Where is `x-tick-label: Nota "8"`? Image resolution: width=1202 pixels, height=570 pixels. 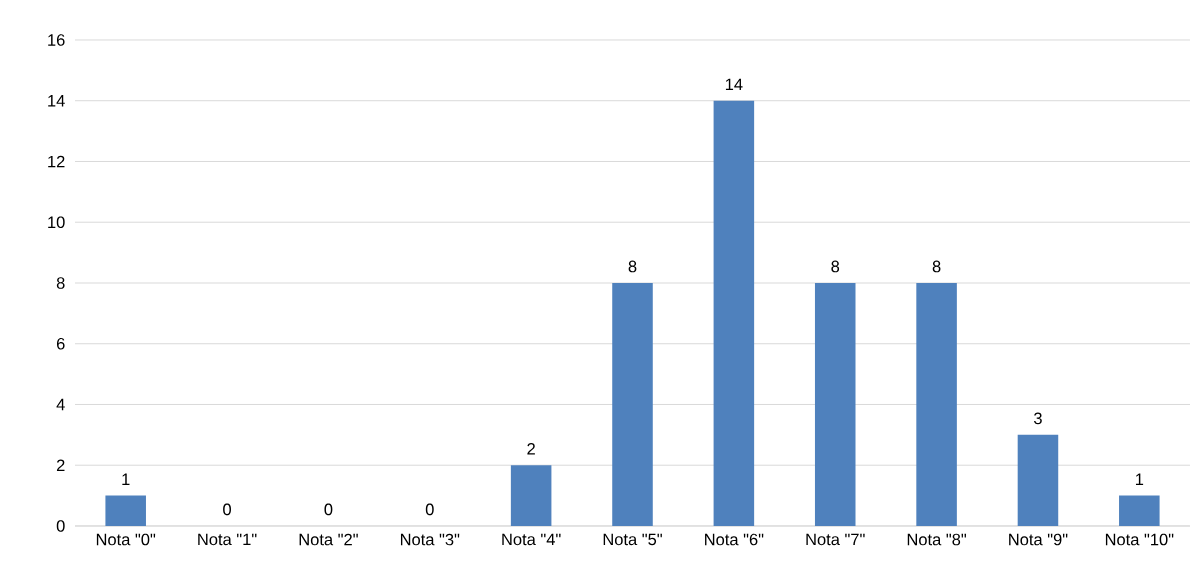 x-tick-label: Nota "8" is located at coordinates (937, 539).